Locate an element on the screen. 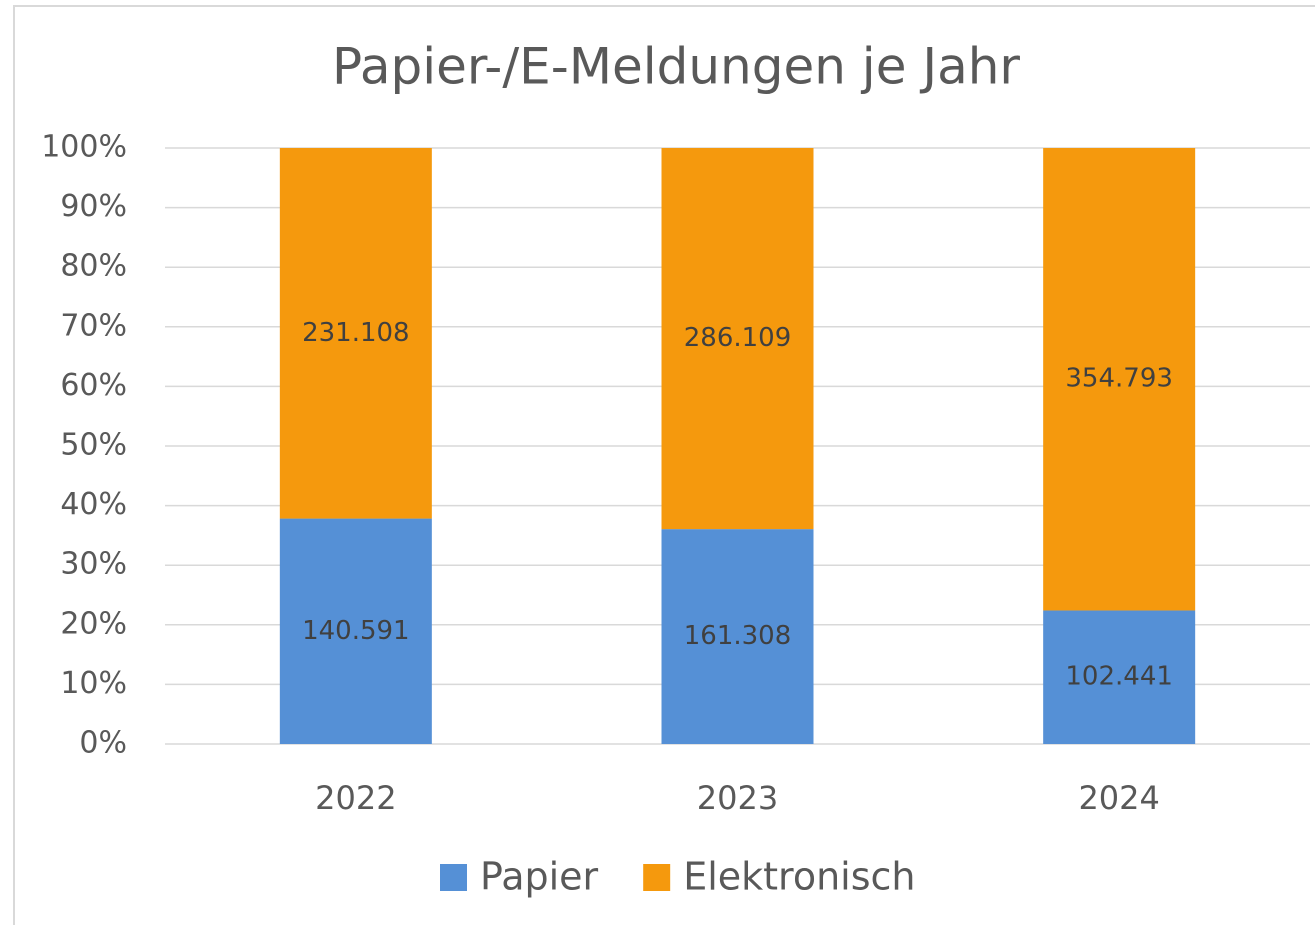 The width and height of the screenshot is (1315, 925). x-tick-label: 2023 is located at coordinates (737, 798).